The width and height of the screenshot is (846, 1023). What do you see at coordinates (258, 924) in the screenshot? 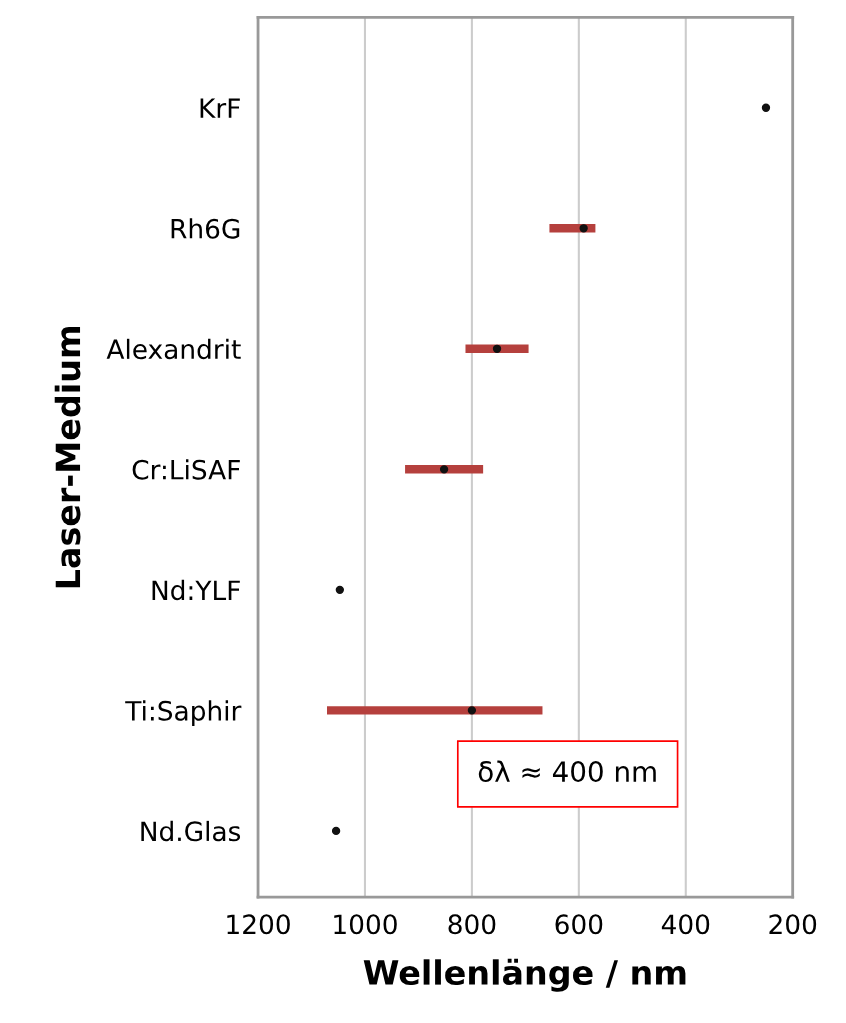
I see `x-tick-label: 1200` at bounding box center [258, 924].